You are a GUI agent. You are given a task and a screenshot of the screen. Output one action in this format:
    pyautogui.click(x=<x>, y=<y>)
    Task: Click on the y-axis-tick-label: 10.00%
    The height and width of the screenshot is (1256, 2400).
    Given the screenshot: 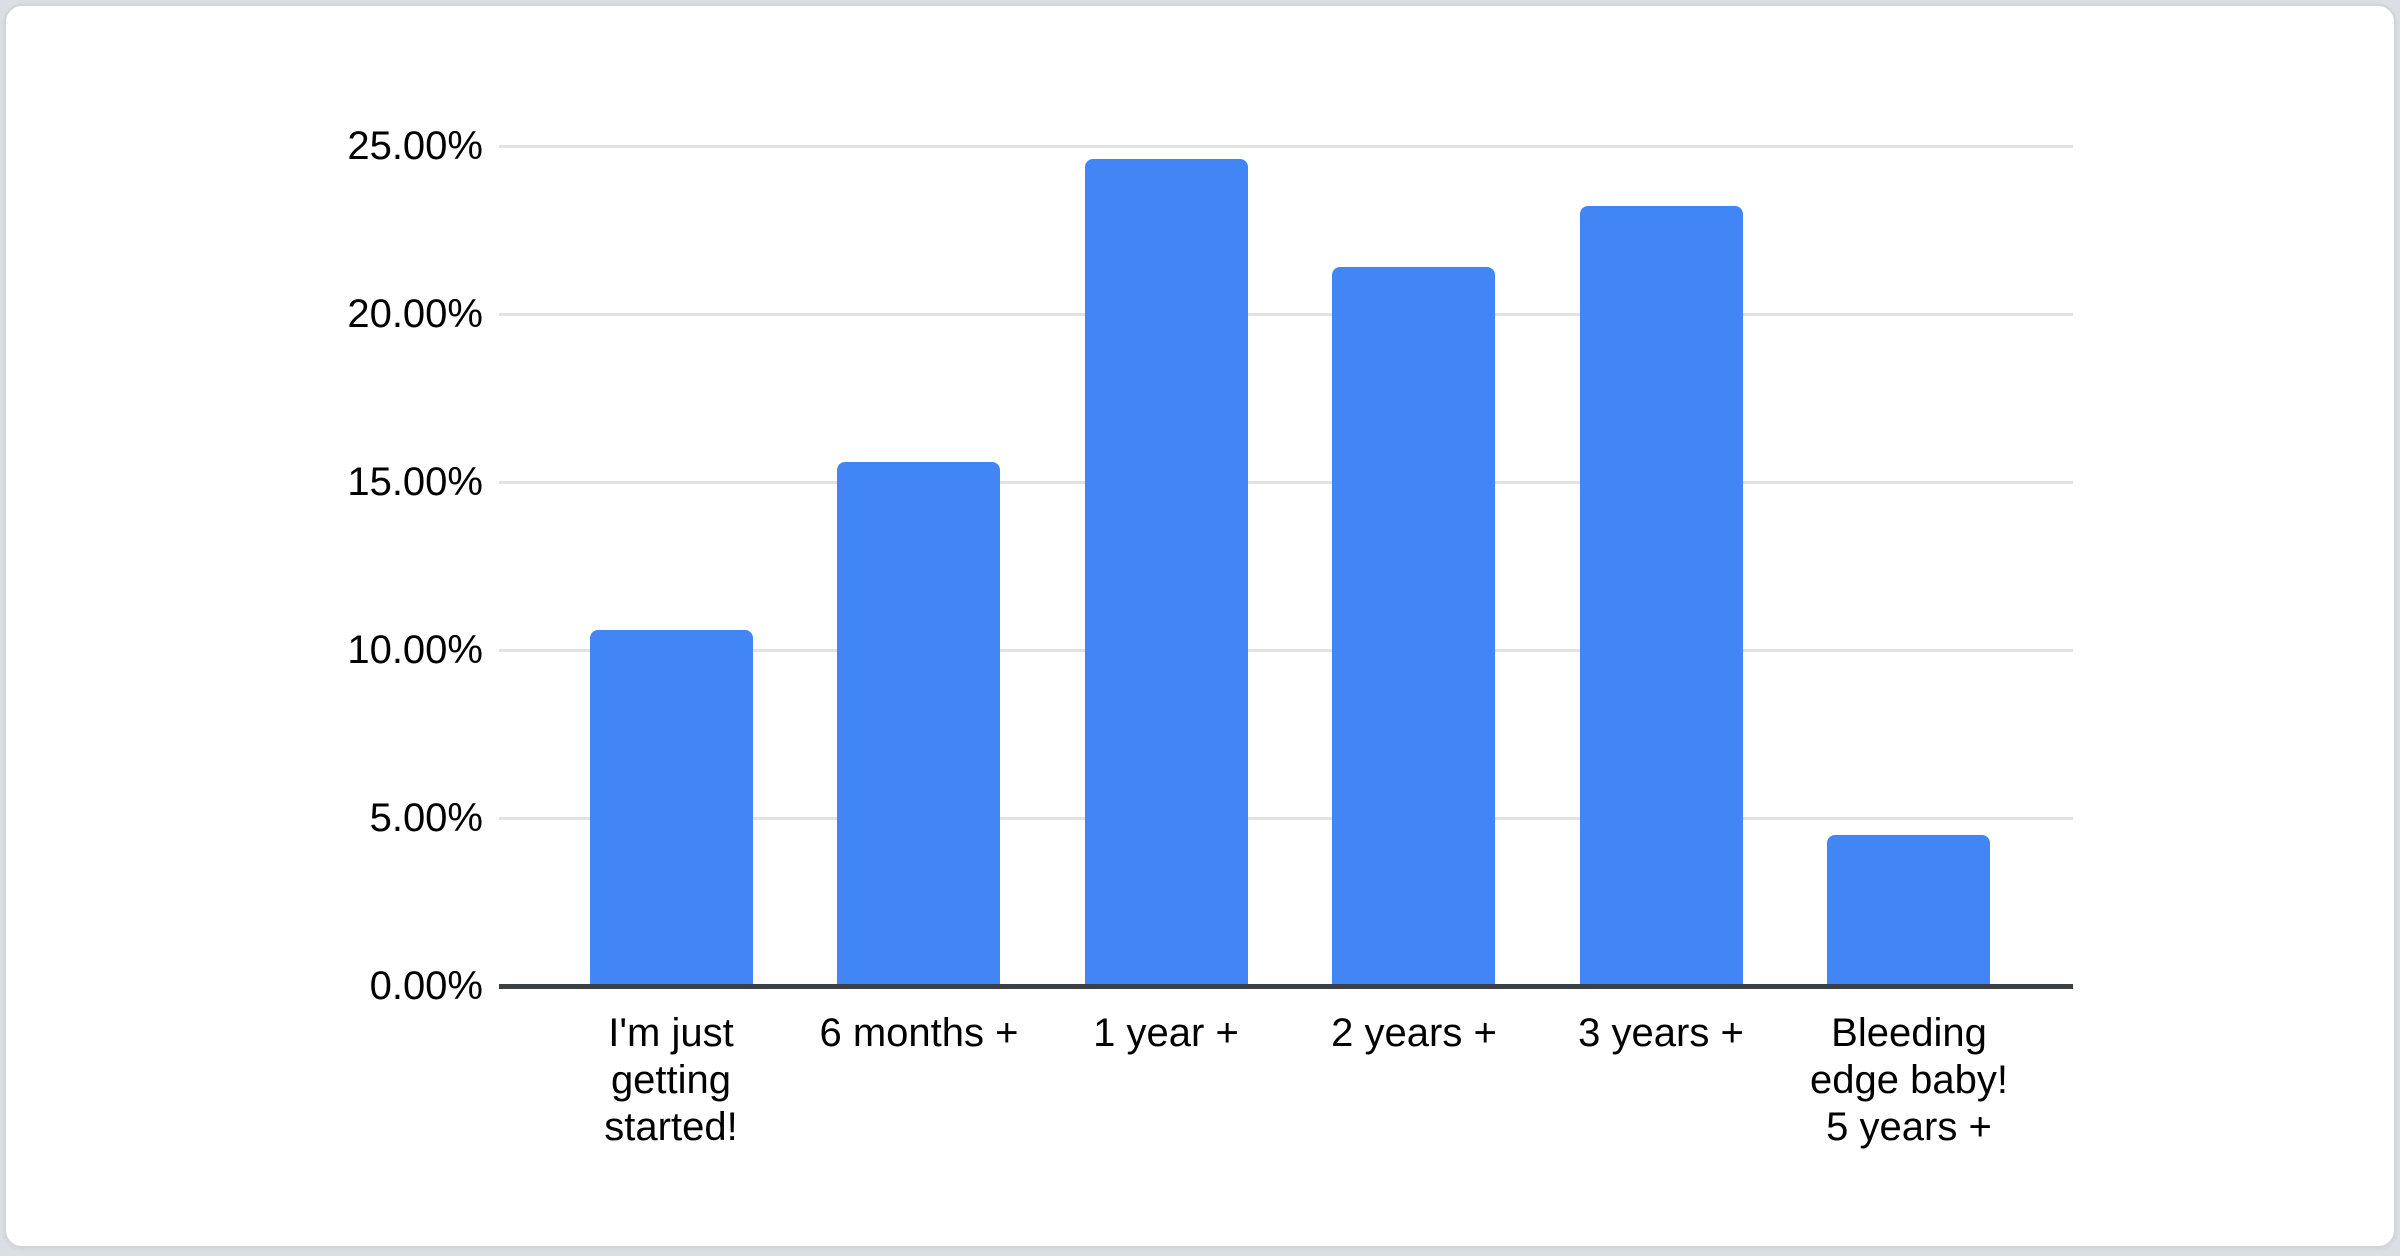 What is the action you would take?
    pyautogui.click(x=415, y=650)
    